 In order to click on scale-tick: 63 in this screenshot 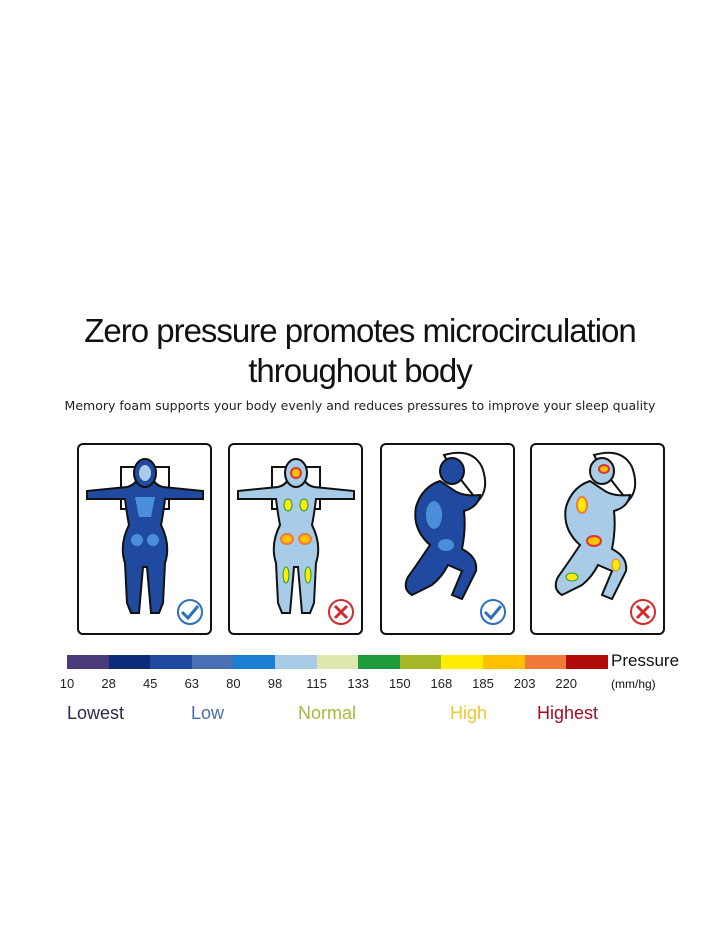, I will do `click(192, 683)`.